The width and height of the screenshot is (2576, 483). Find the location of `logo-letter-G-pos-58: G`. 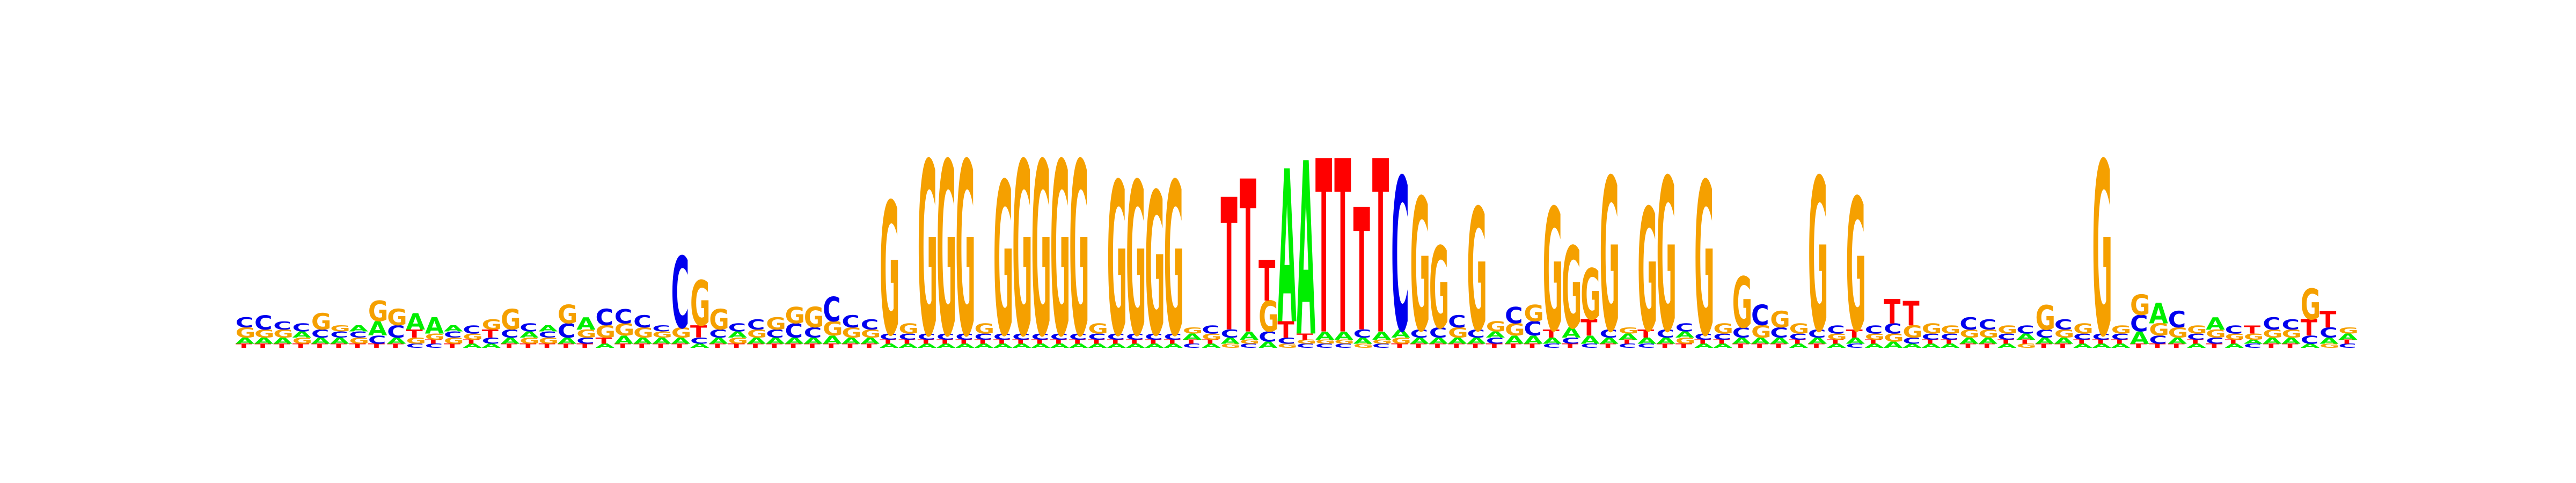

logo-letter-G-pos-58: G is located at coordinates (1325, 342).